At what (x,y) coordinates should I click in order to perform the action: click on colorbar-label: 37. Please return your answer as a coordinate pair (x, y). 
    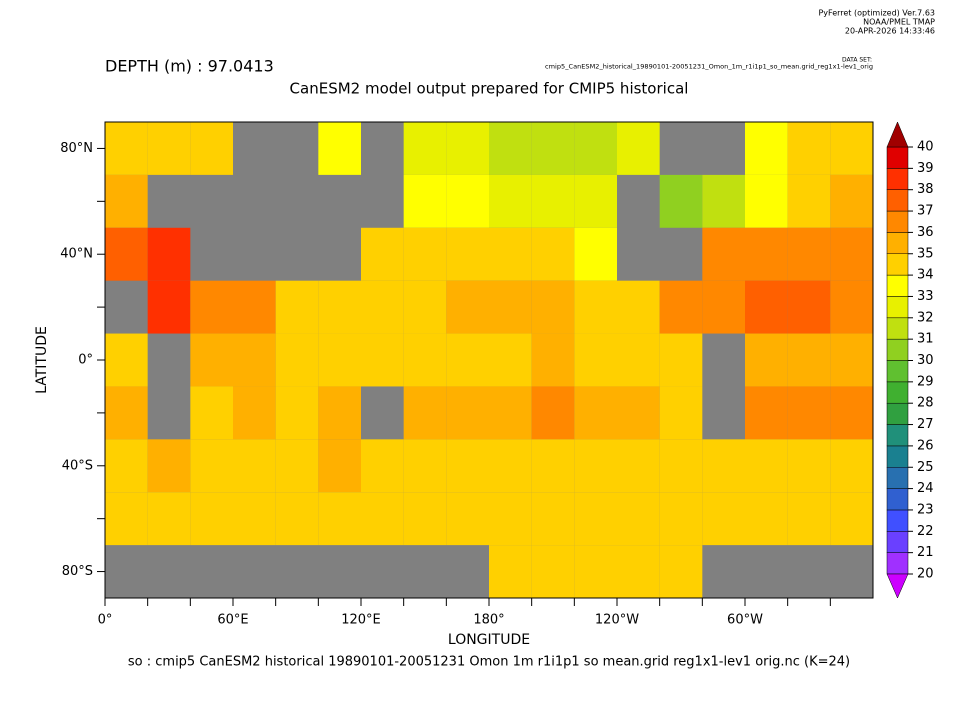
    Looking at the image, I should click on (925, 211).